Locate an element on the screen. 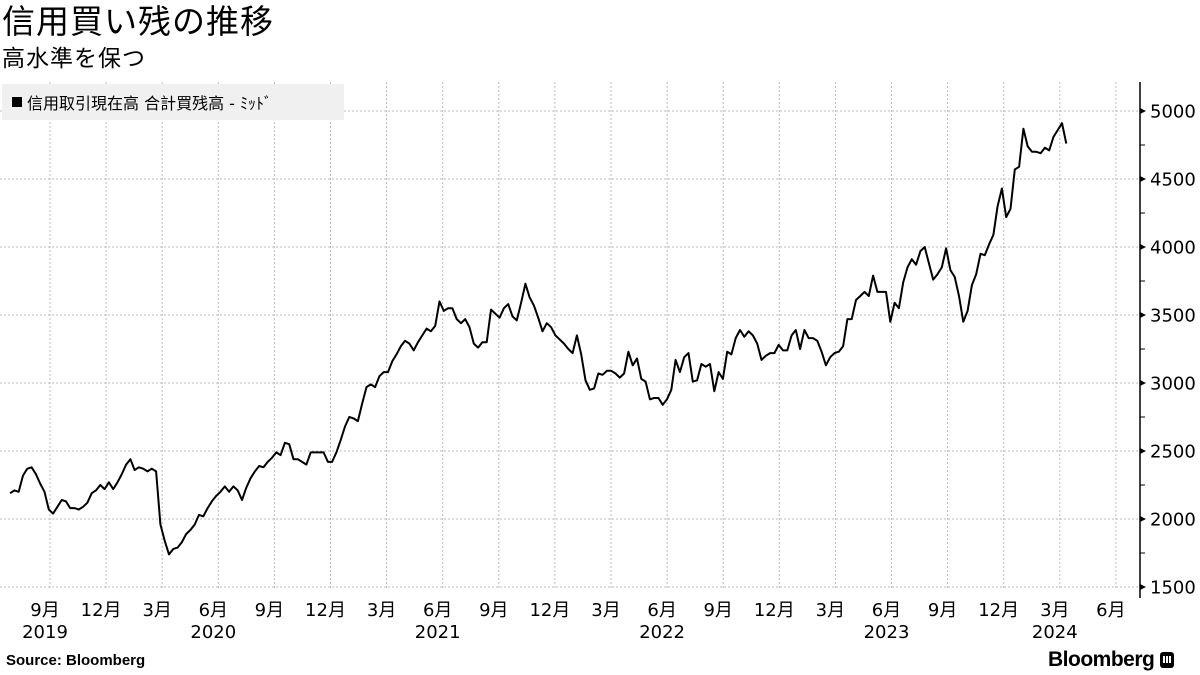 The image size is (1200, 675). bloomberg-logo: Bloomberg is located at coordinates (1111, 660).